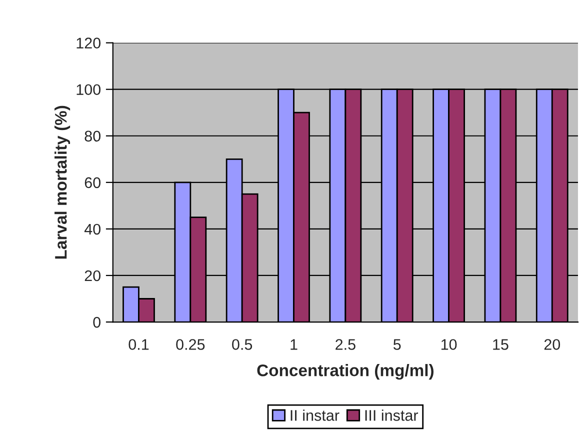  I want to click on x-tick-label: 15, so click(500, 344).